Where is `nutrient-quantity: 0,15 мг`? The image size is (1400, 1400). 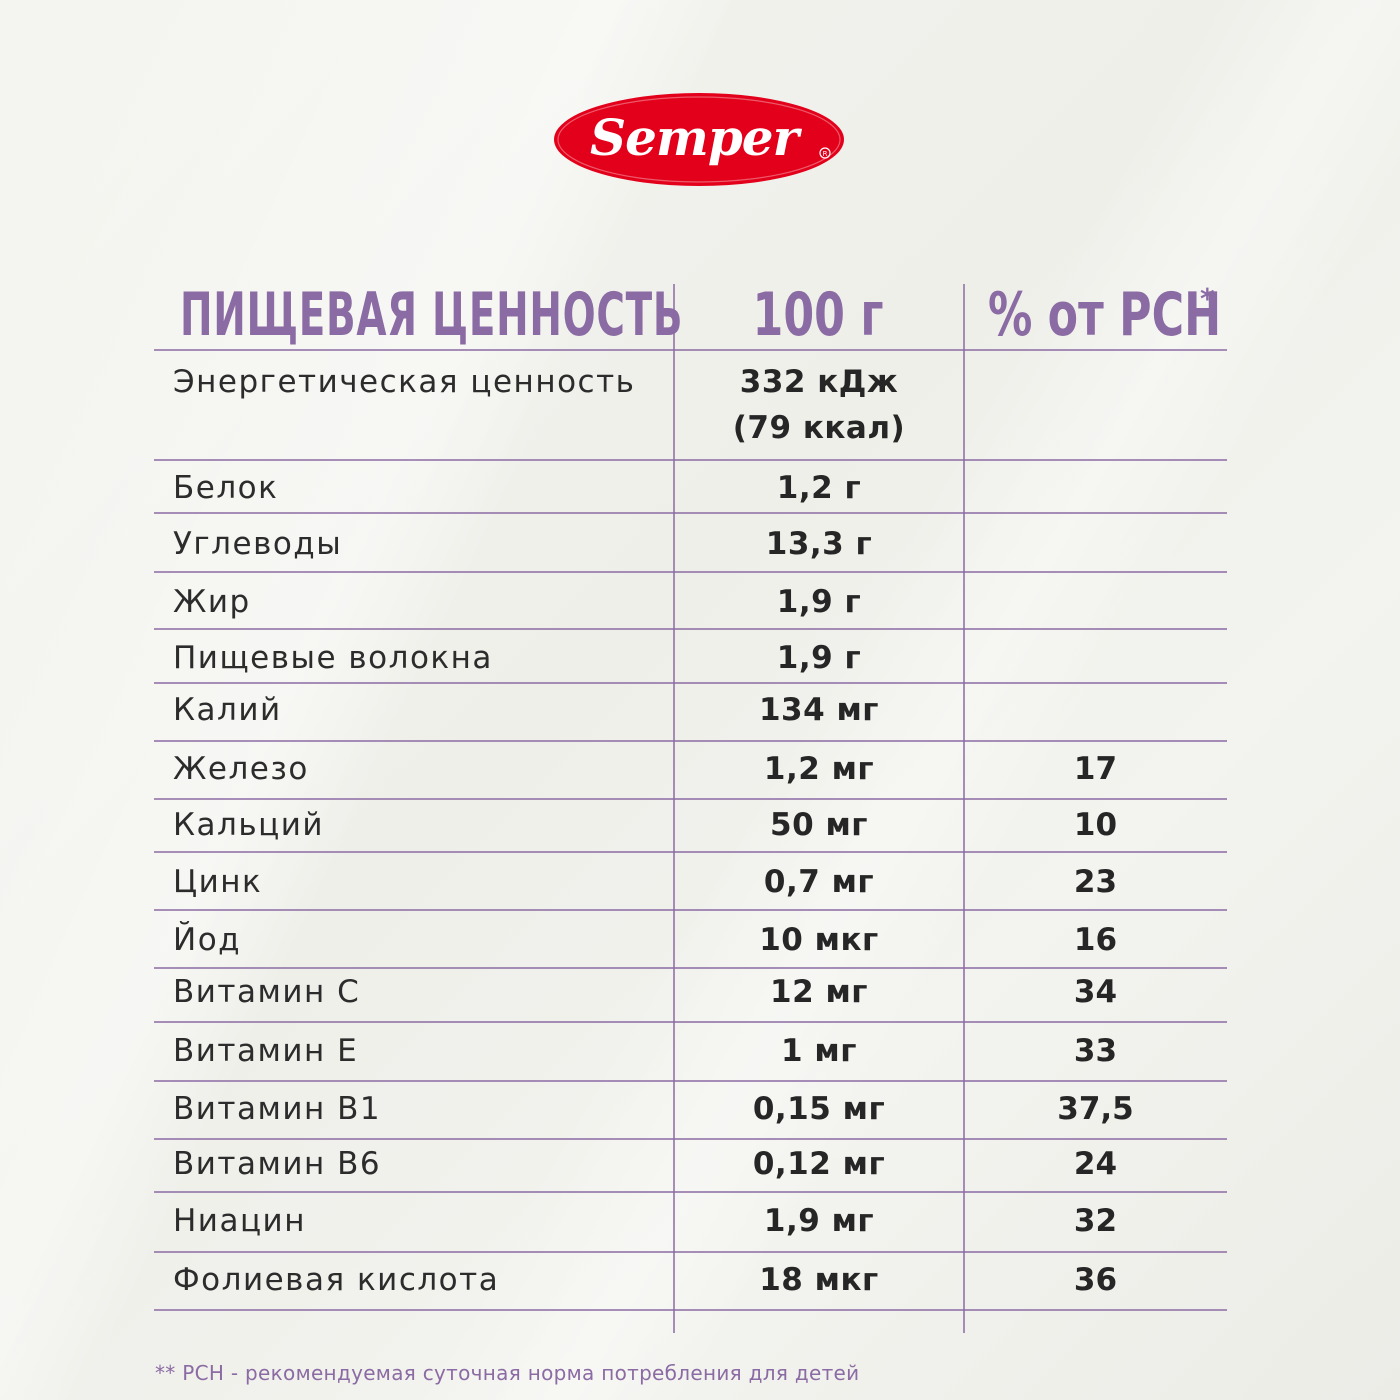
nutrient-quantity: 0,15 мг is located at coordinates (819, 1109).